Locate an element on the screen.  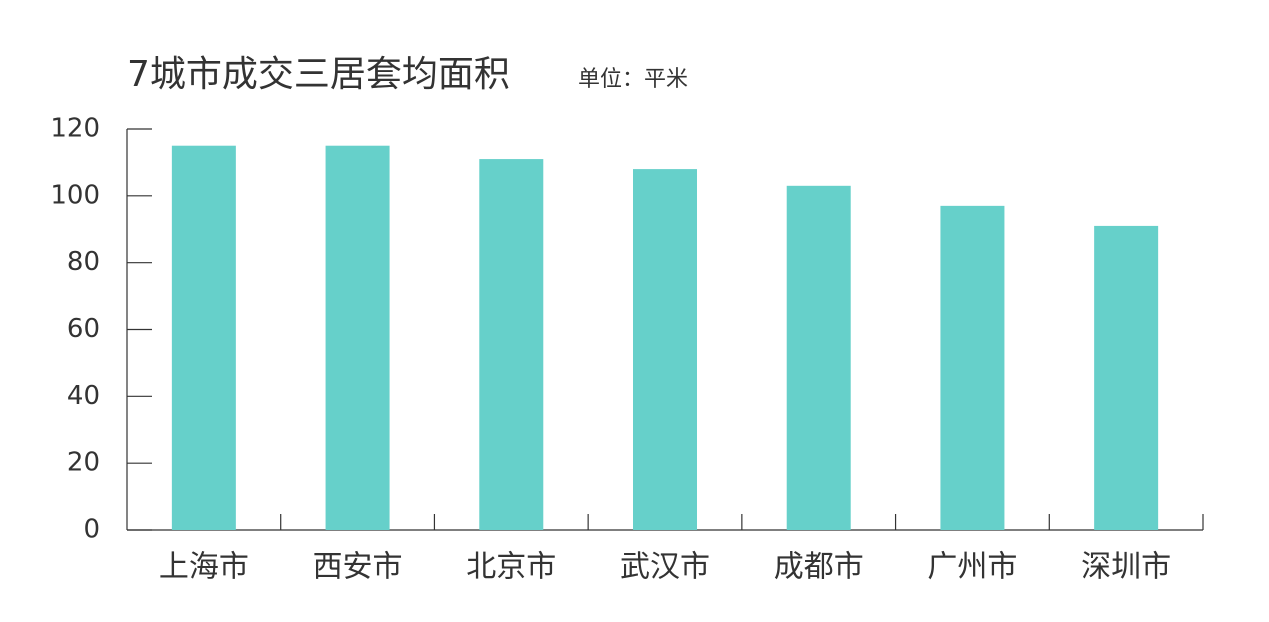
x-tick-label: 西安市 is located at coordinates (358, 567).